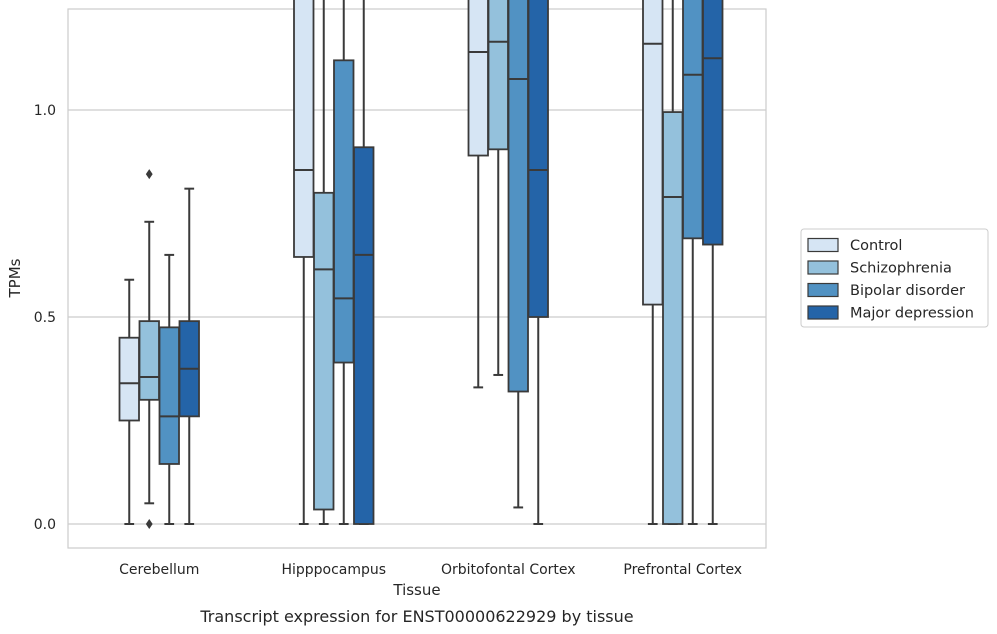 The image size is (997, 634). Describe the element at coordinates (508, 570) in the screenshot. I see `x-tick-label: Orbitofontal Cortex` at that location.